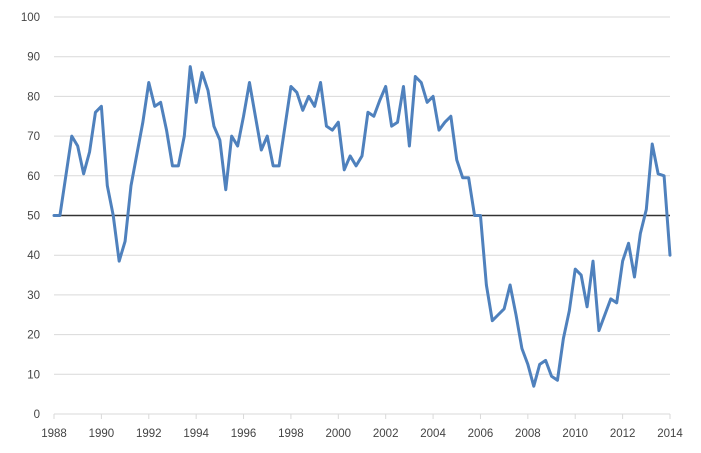 The width and height of the screenshot is (701, 453). What do you see at coordinates (670, 434) in the screenshot?
I see `x-tick-label: 2014` at bounding box center [670, 434].